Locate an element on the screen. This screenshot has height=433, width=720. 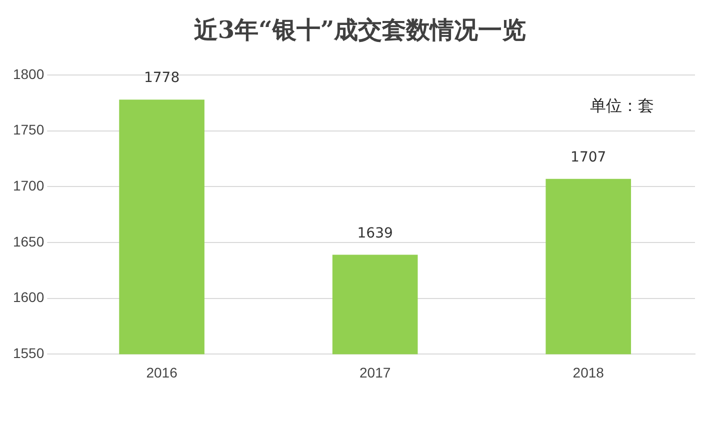
y-tick-label: 1700 is located at coordinates (28, 186).